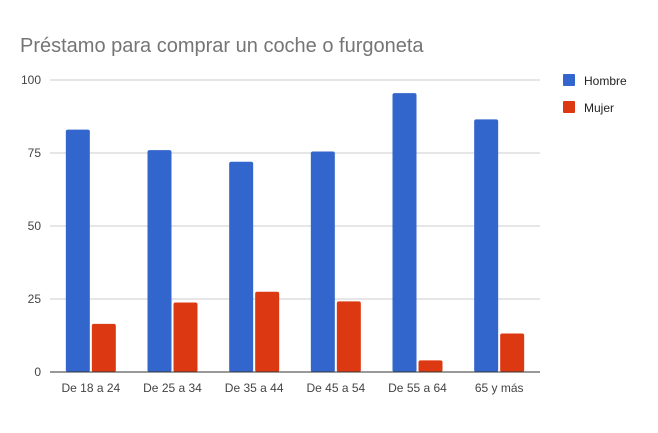  What do you see at coordinates (599, 108) in the screenshot?
I see `legend-label: Mujer` at bounding box center [599, 108].